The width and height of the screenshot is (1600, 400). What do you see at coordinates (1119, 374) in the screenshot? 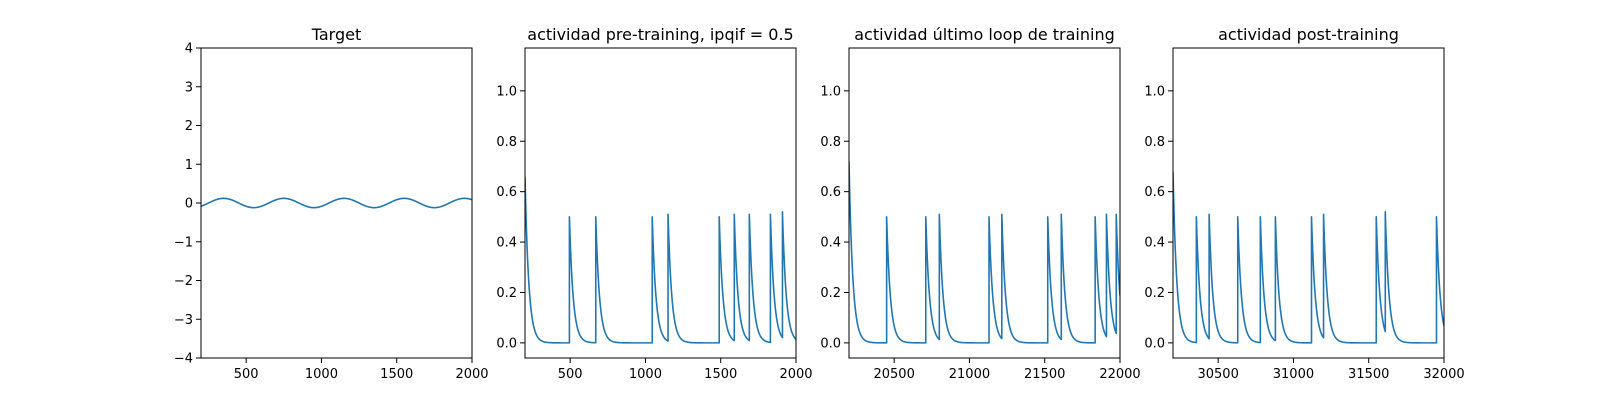
I see `x-tick-label: 22000` at bounding box center [1119, 374].